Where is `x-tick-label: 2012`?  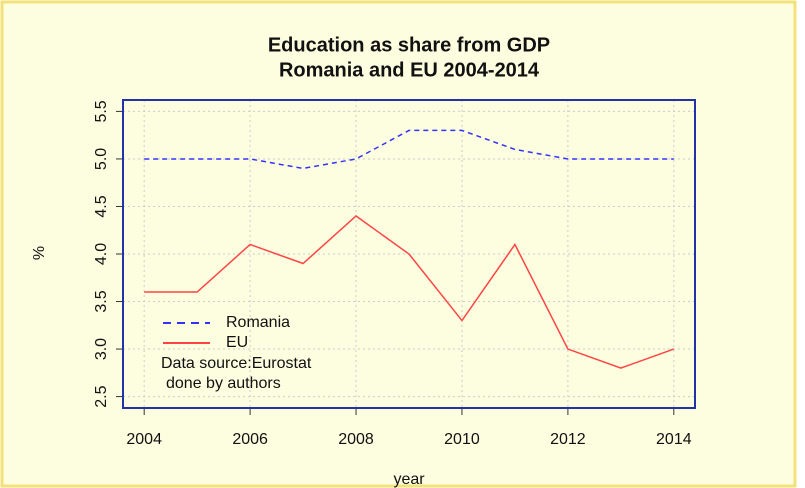 x-tick-label: 2012 is located at coordinates (568, 439).